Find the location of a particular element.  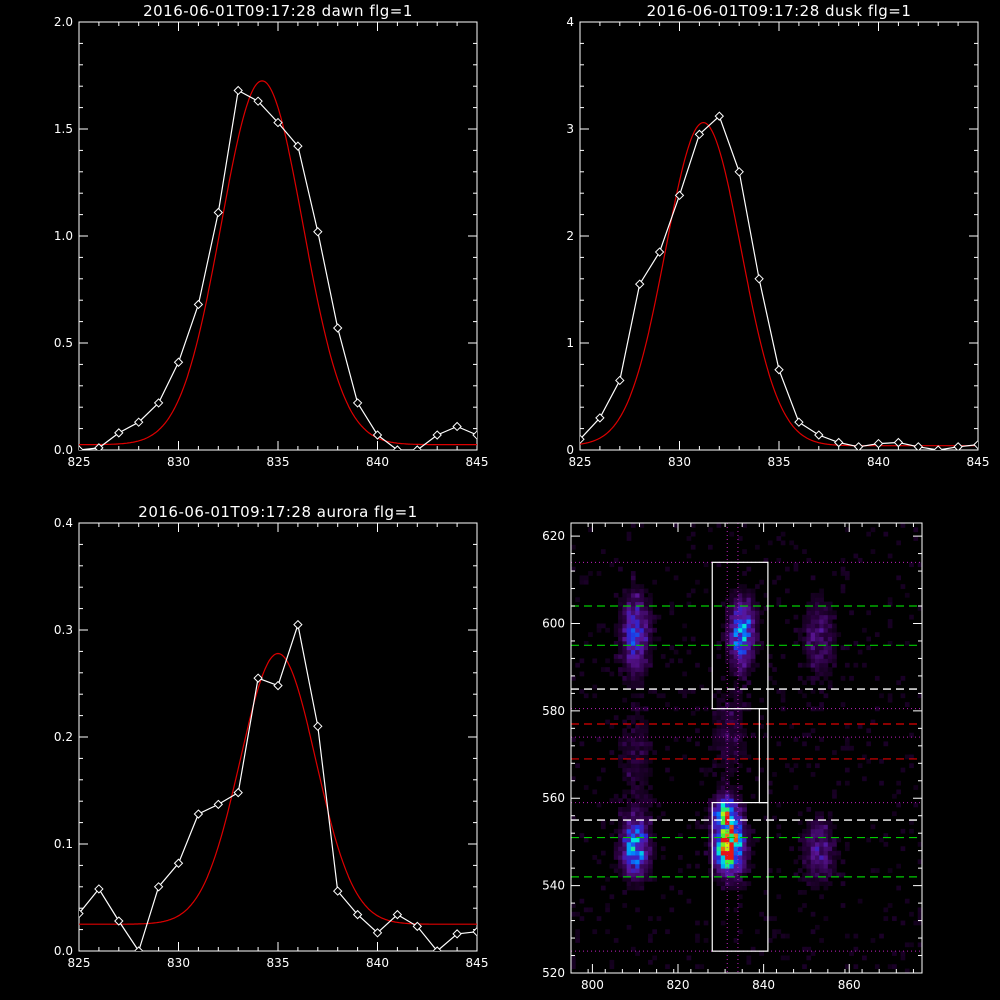

y-tick-label: 1.0 is located at coordinates (63, 236).